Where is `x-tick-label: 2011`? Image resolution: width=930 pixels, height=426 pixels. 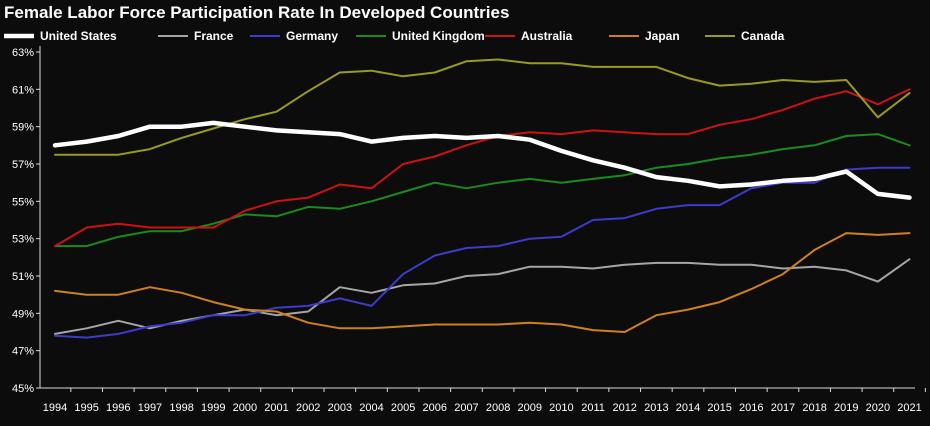
x-tick-label: 2011 is located at coordinates (593, 408).